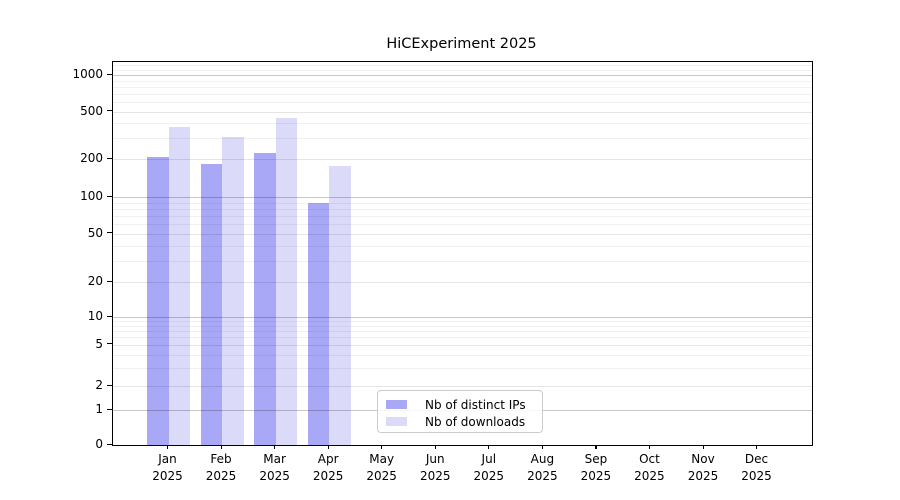  Describe the element at coordinates (435, 447) in the screenshot. I see `x-tick-mark-jun` at that location.